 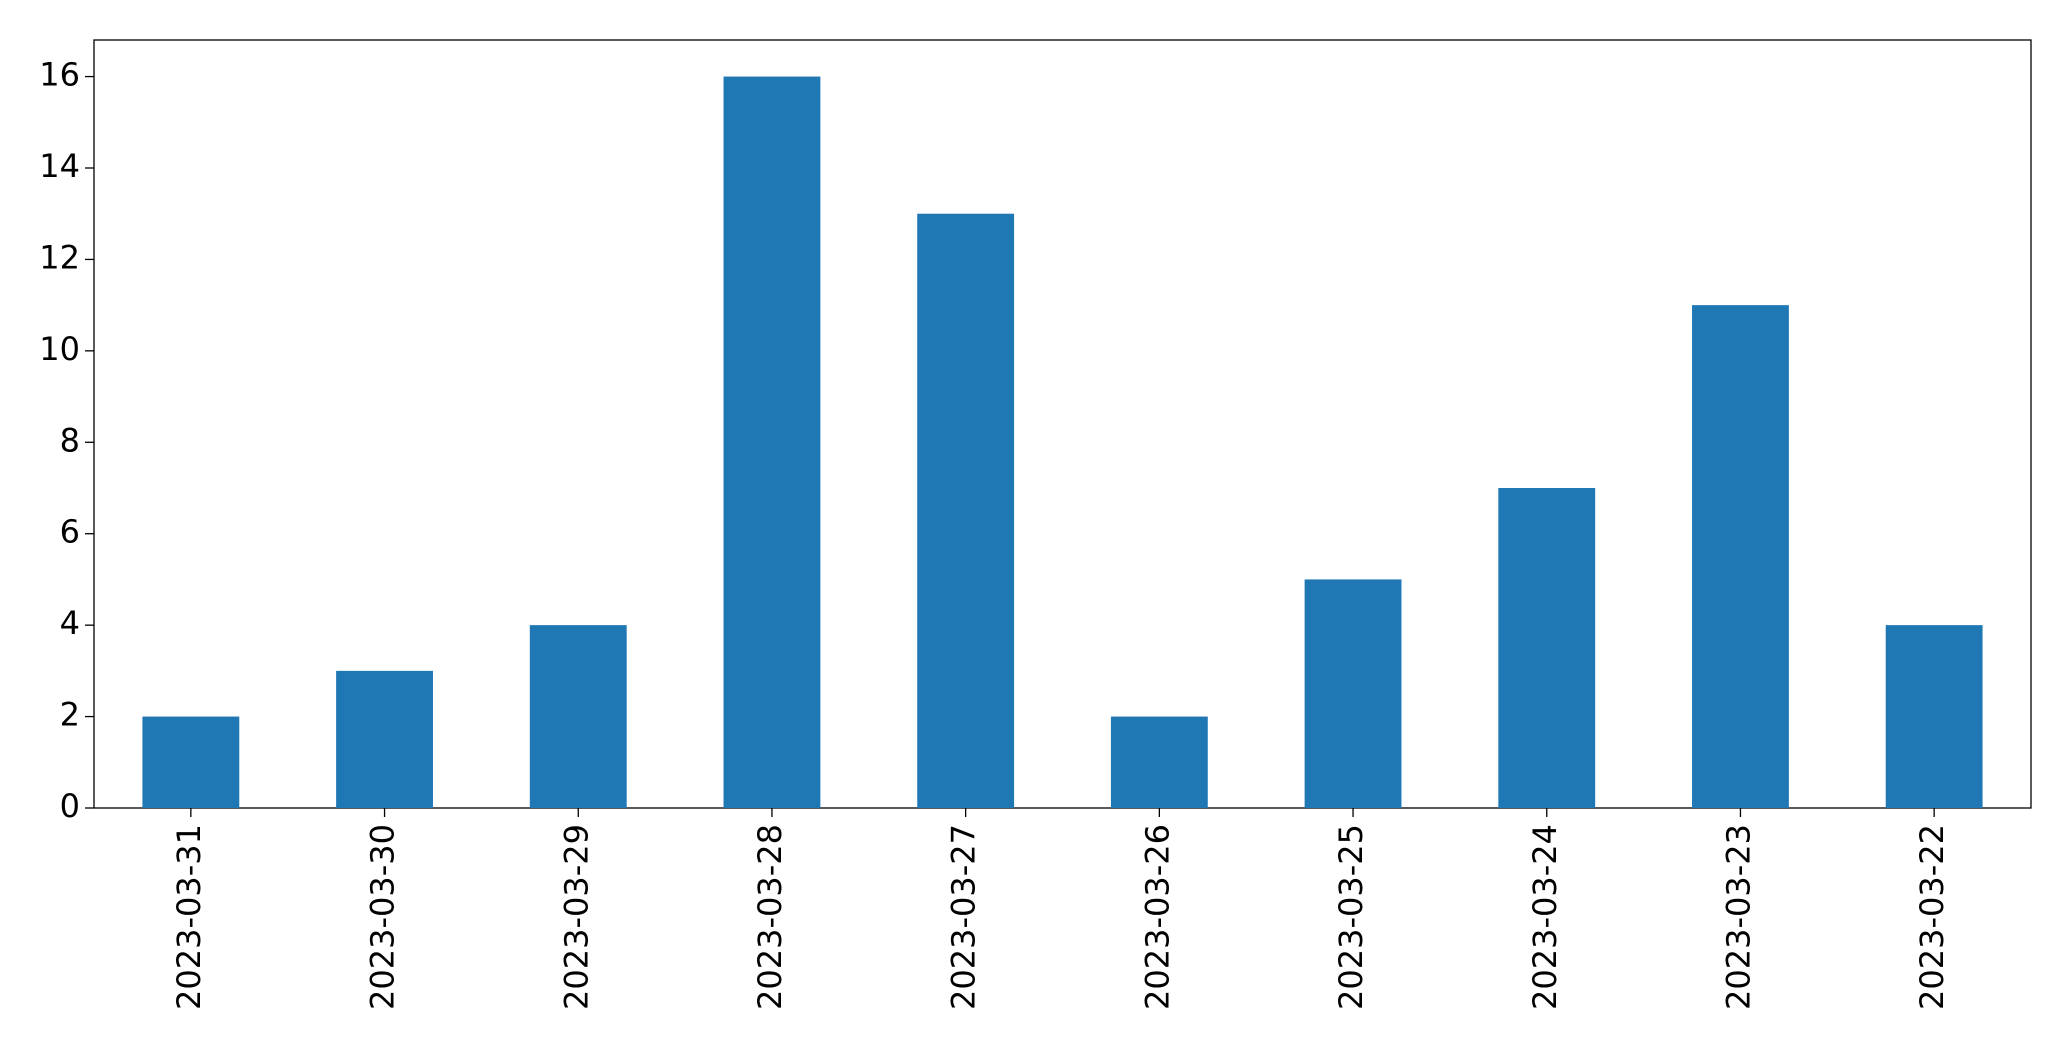 What do you see at coordinates (576, 917) in the screenshot?
I see `x-tick-label: 2023-03-29` at bounding box center [576, 917].